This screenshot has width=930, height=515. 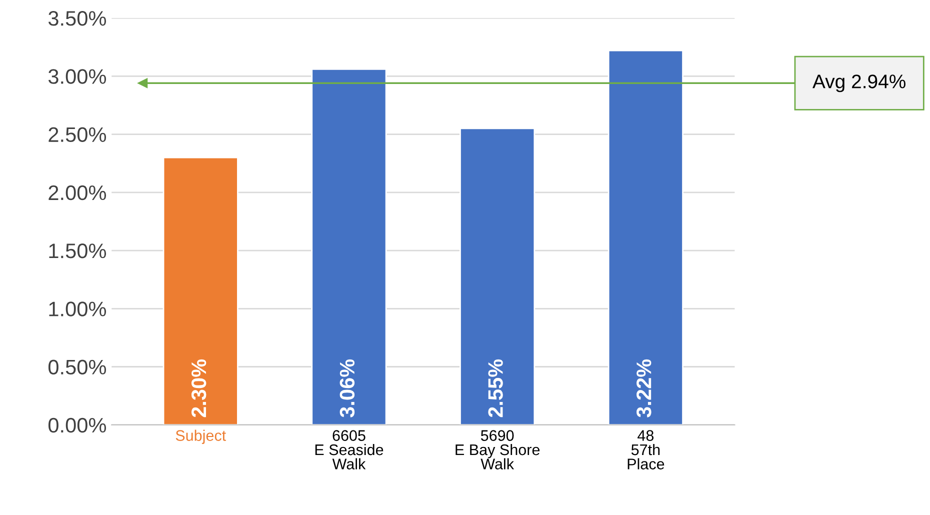 I want to click on y-tick-label: 0.00%, so click(x=77, y=425).